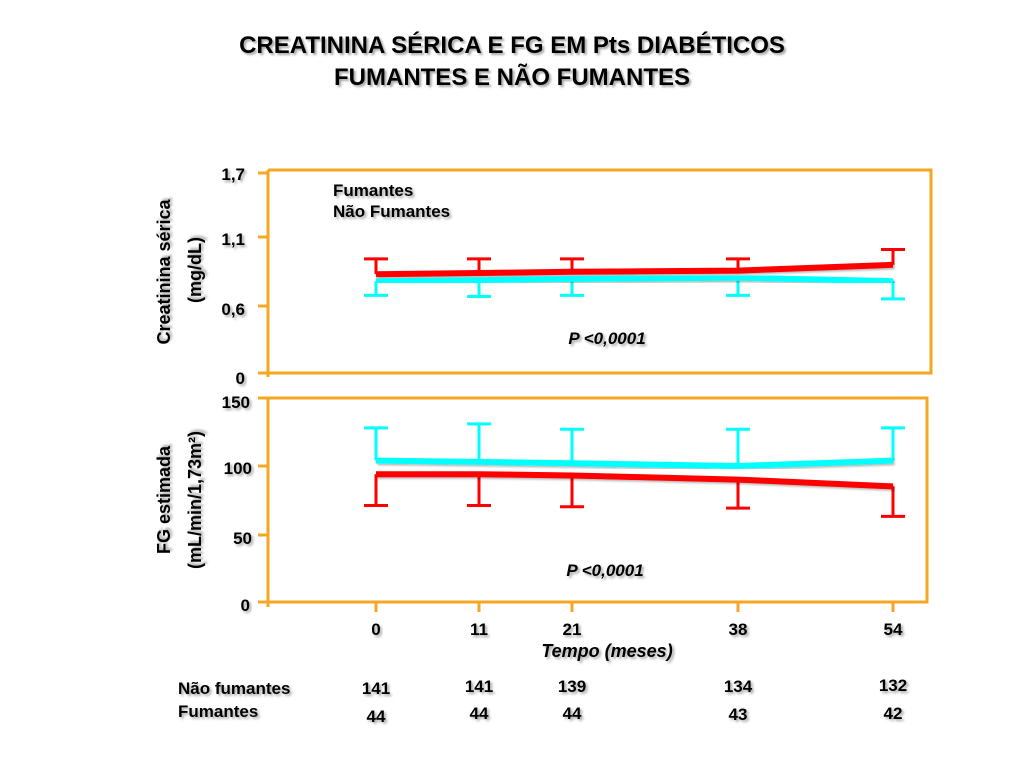 Image resolution: width=1024 pixels, height=768 pixels. I want to click on panel1-ytick: 0, so click(240, 378).